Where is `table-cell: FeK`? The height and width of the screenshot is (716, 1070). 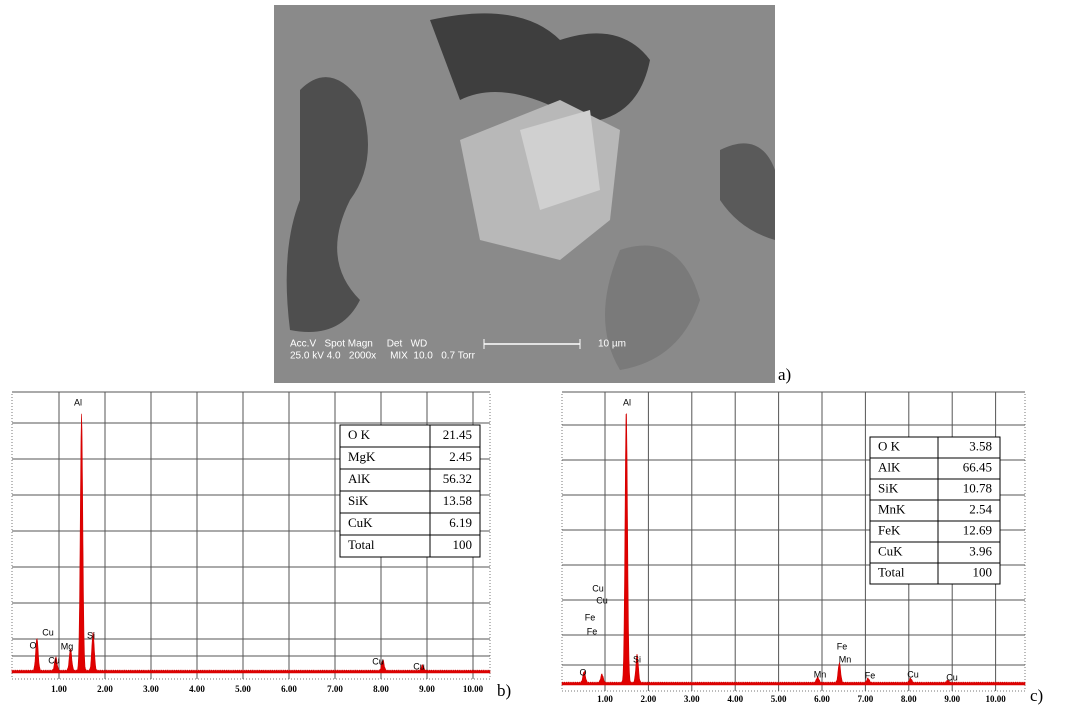 table-cell: FeK is located at coordinates (889, 529).